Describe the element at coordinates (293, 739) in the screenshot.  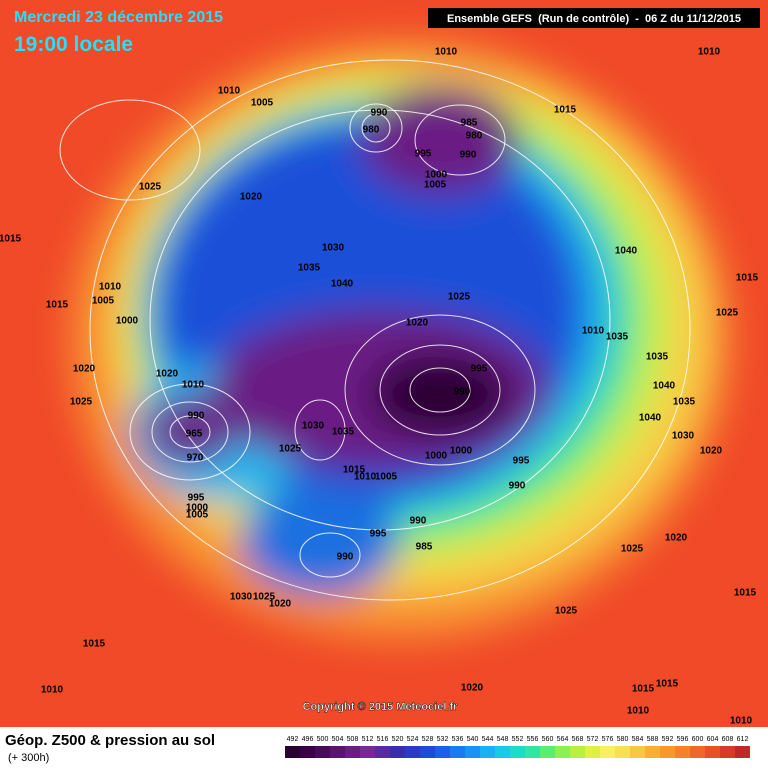
I see `scale-label: 492` at that location.